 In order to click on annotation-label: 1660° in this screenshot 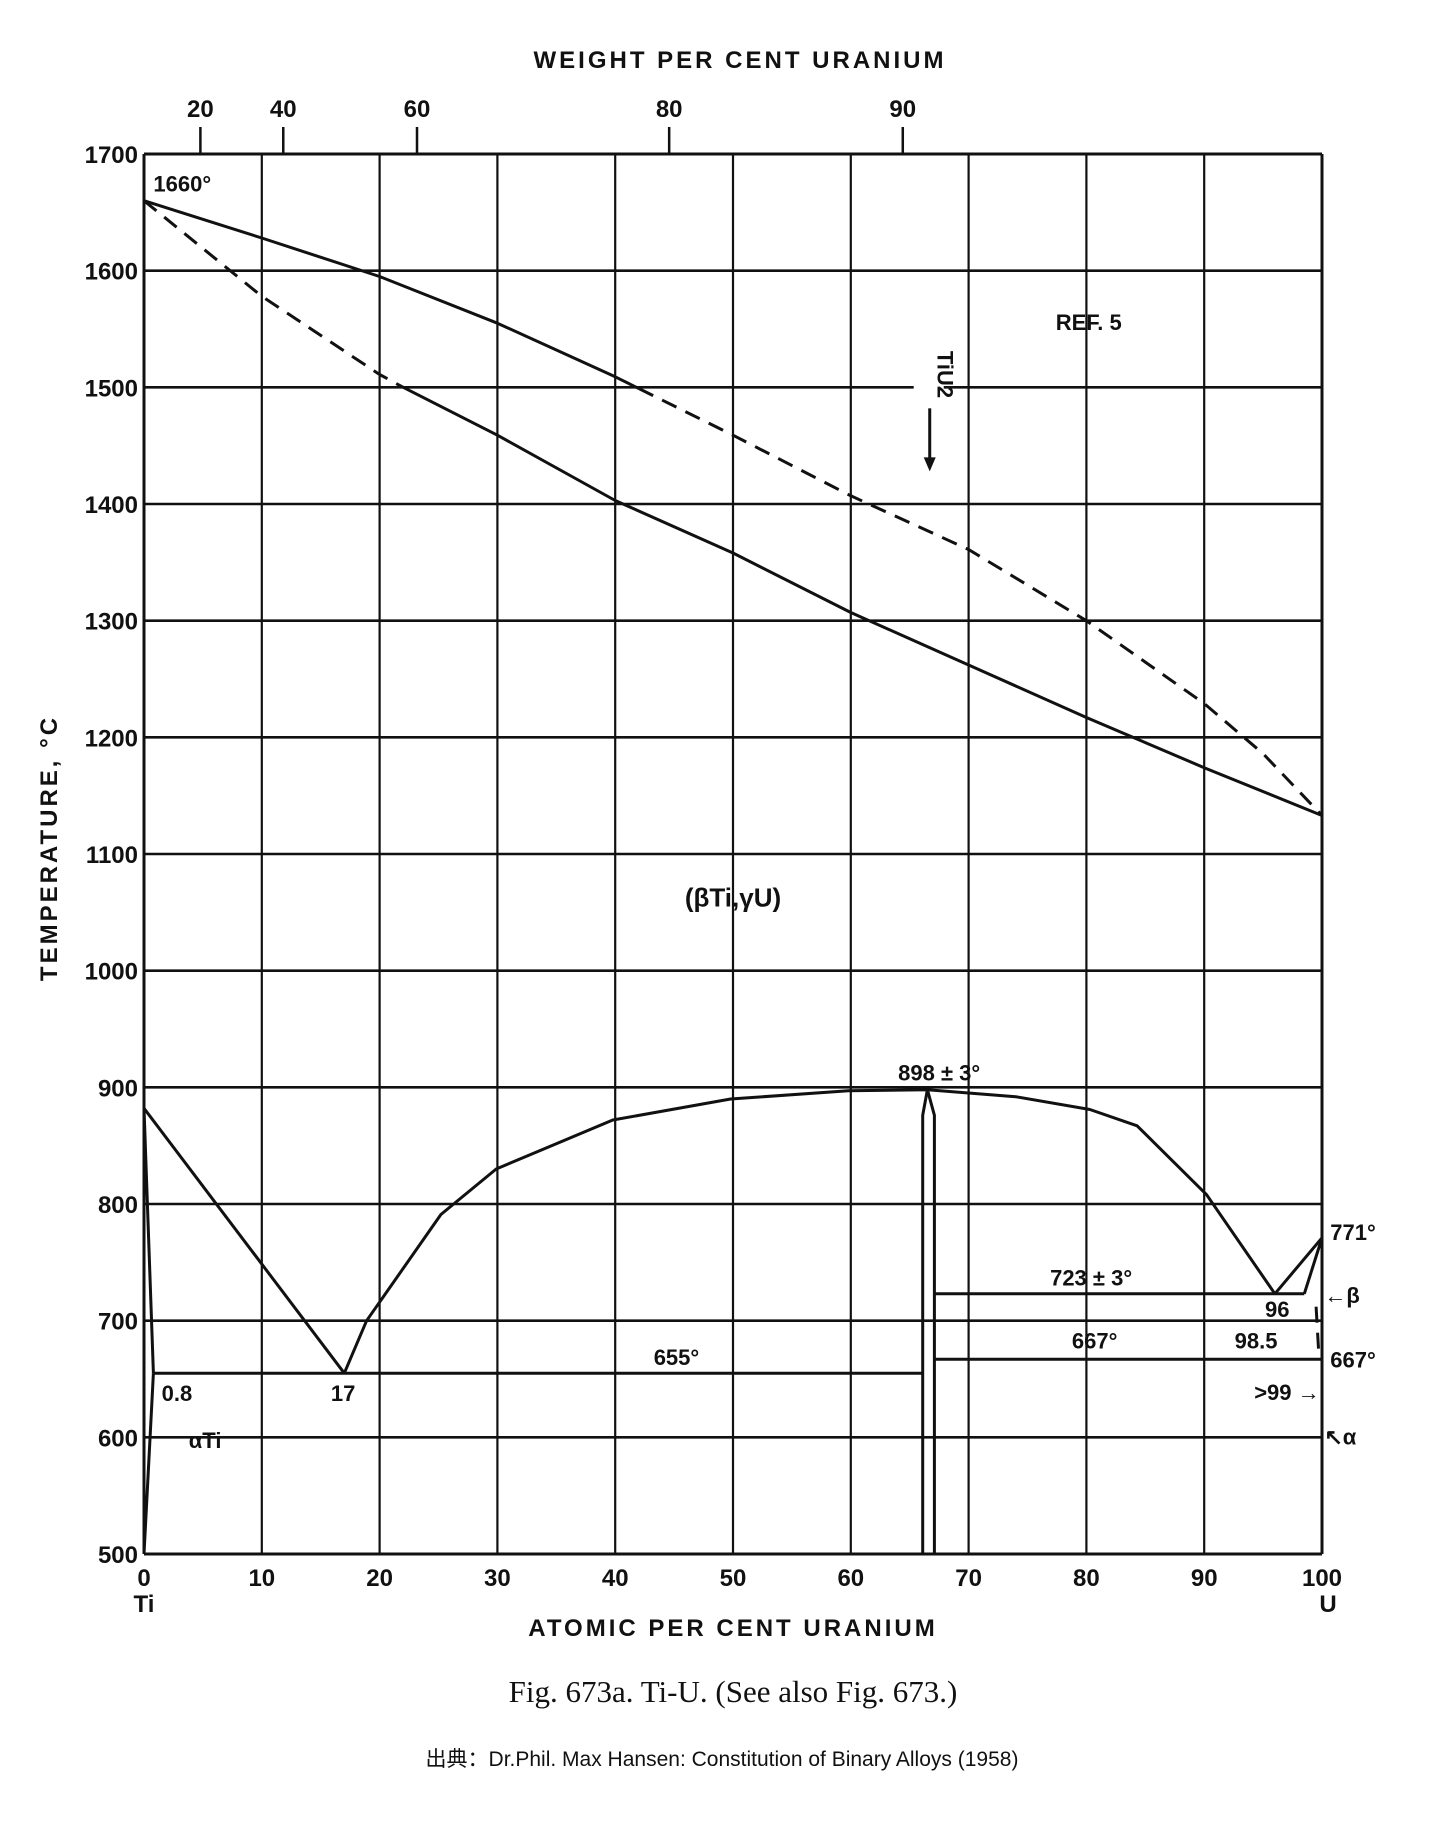, I will do `click(182, 183)`.